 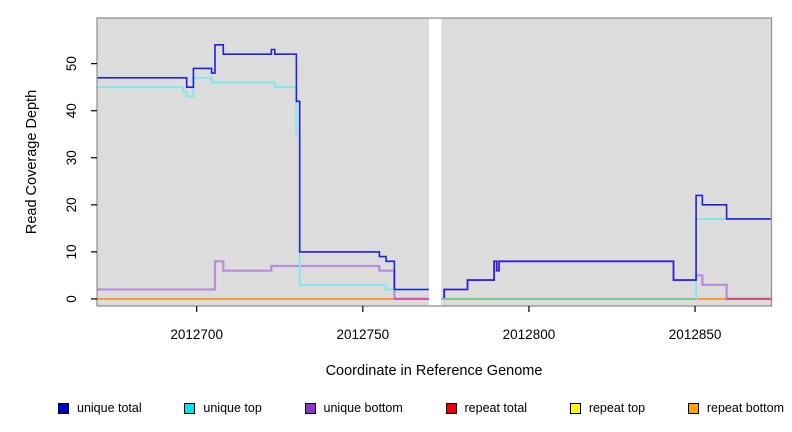 What do you see at coordinates (71, 157) in the screenshot?
I see `y-tick-label: 30` at bounding box center [71, 157].